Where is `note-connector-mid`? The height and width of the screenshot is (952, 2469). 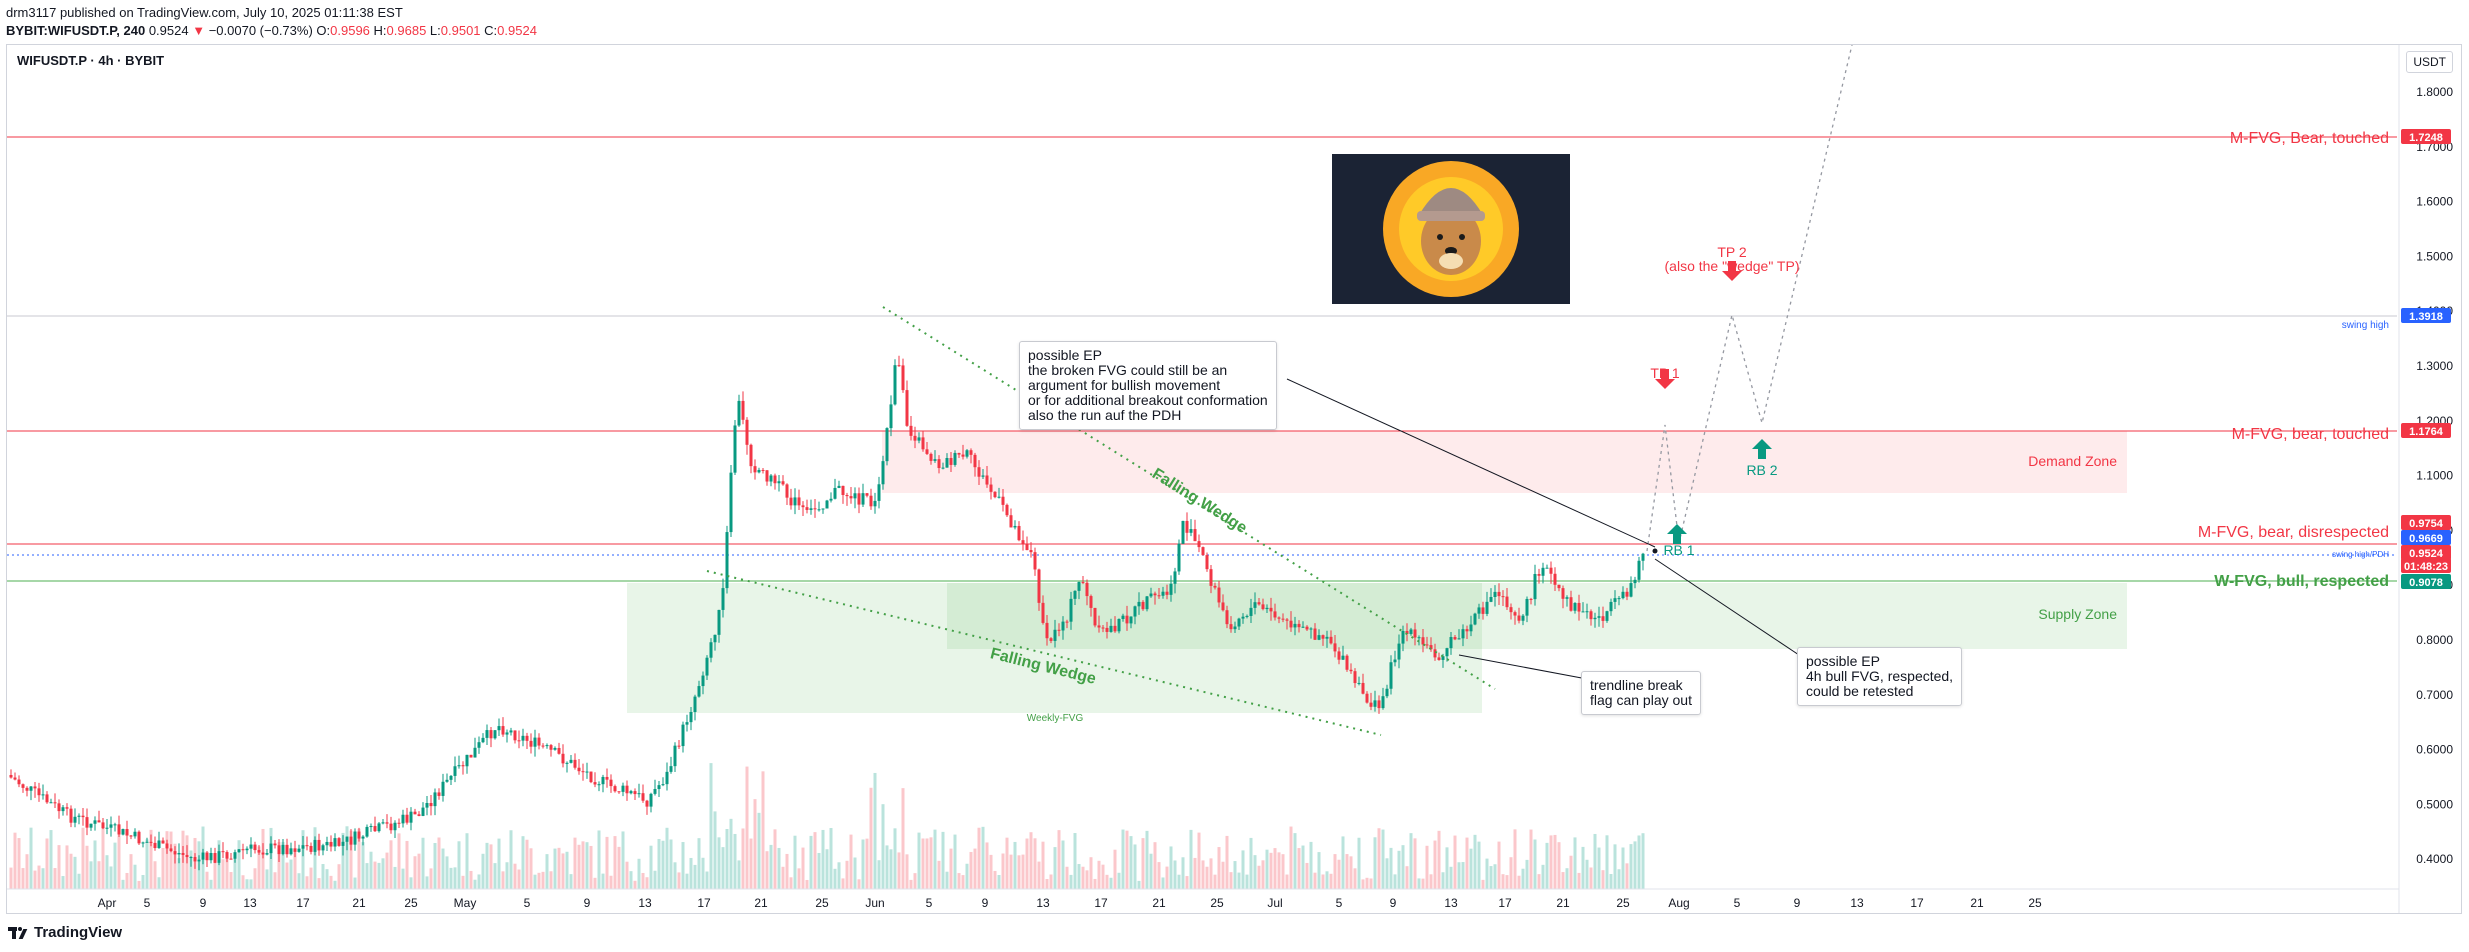 note-connector-mid is located at coordinates (1523, 667).